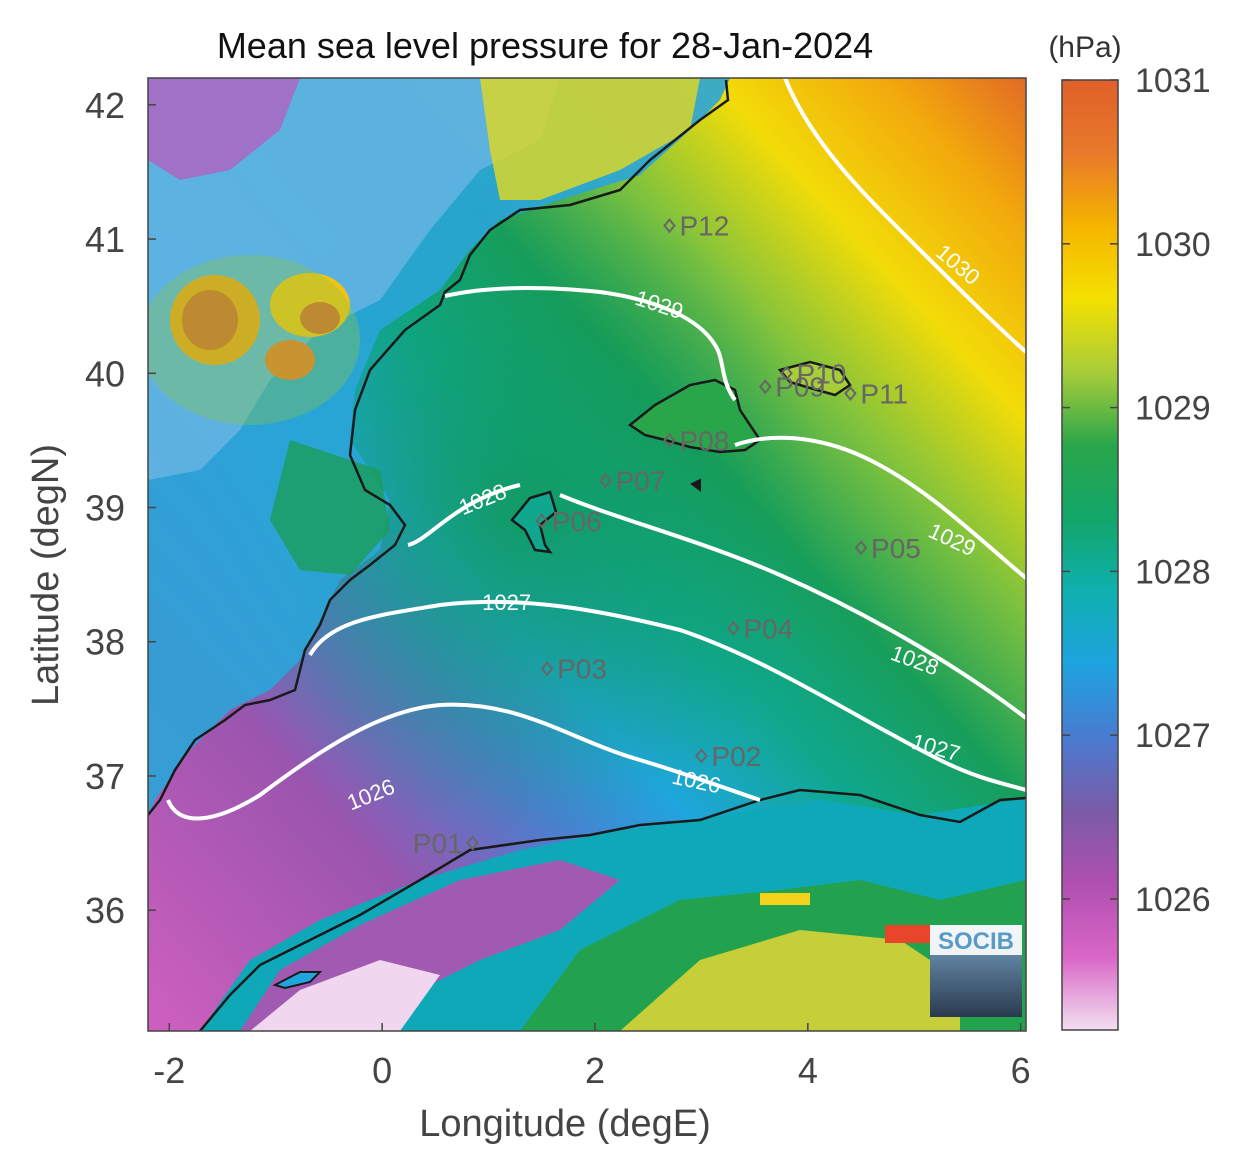 The width and height of the screenshot is (1243, 1173). I want to click on isobar-1029-north, so click(590, 344).